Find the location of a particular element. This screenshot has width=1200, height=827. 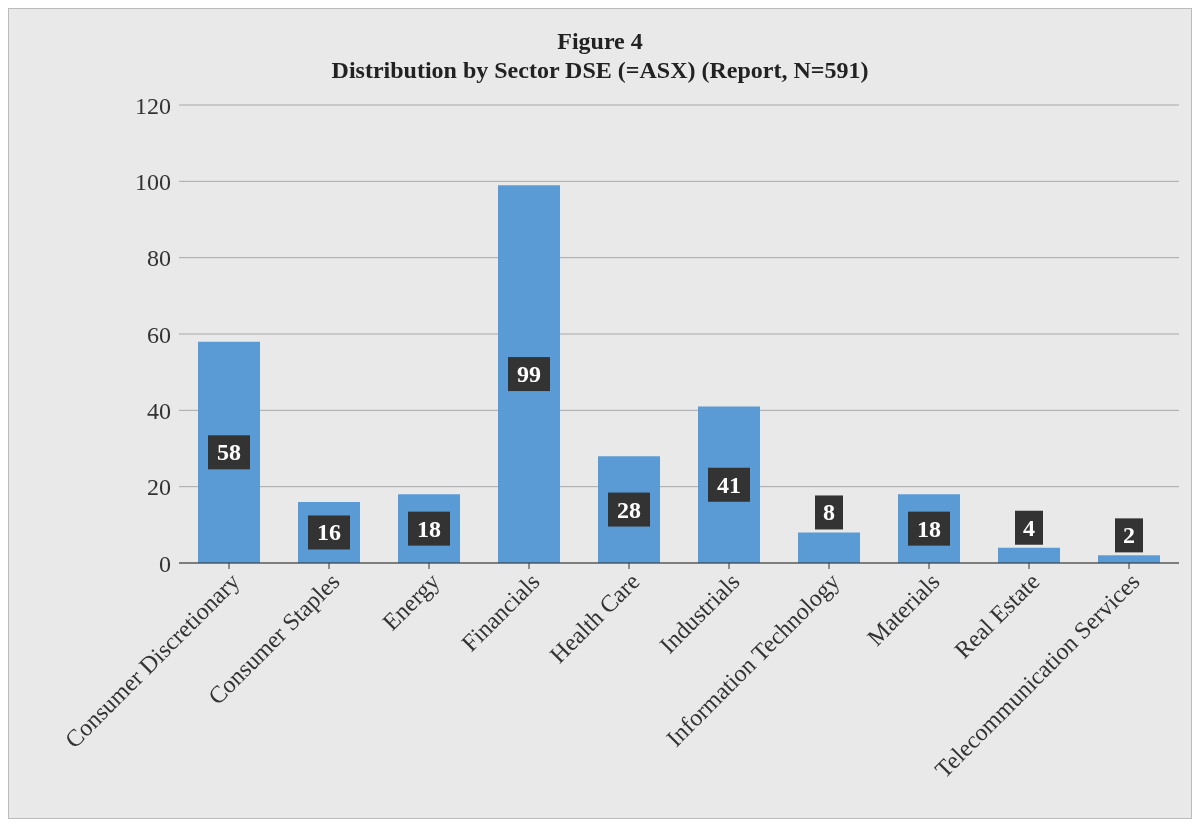

data-label: 99 is located at coordinates (529, 374).